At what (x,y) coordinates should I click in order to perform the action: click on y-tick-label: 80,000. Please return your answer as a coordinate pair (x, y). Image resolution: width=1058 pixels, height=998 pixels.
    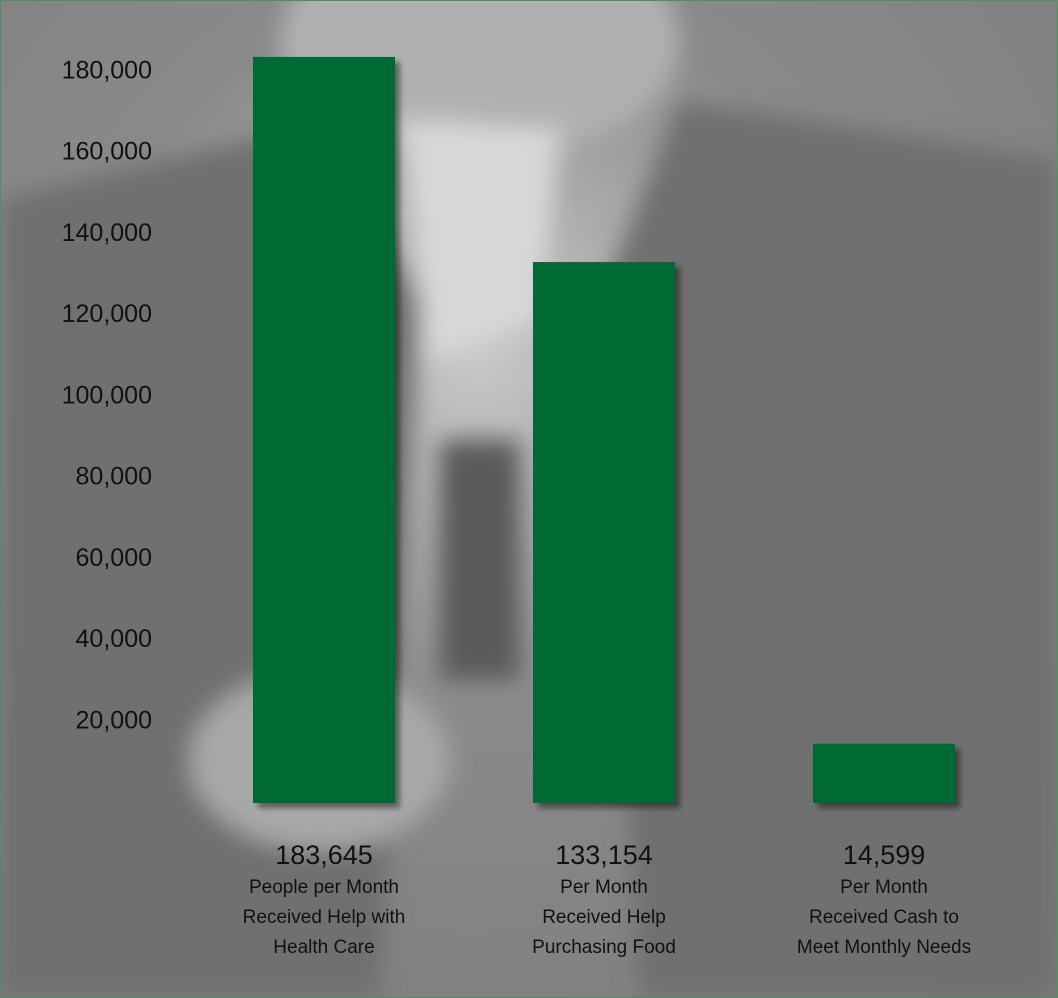
    Looking at the image, I should click on (114, 477).